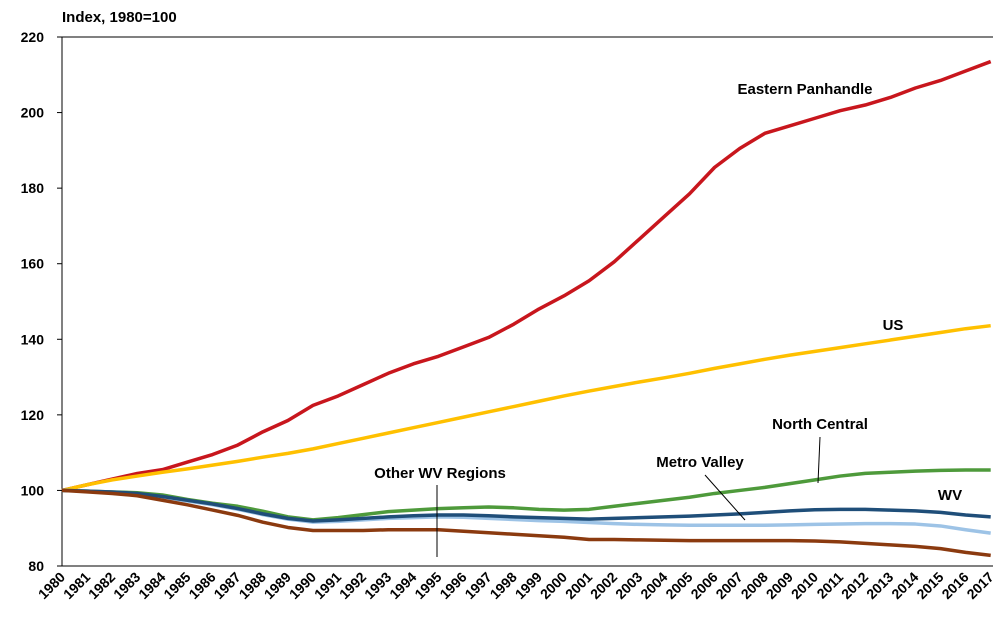 The image size is (993, 621). What do you see at coordinates (352, 585) in the screenshot?
I see `x-tick-label: 1992` at bounding box center [352, 585].